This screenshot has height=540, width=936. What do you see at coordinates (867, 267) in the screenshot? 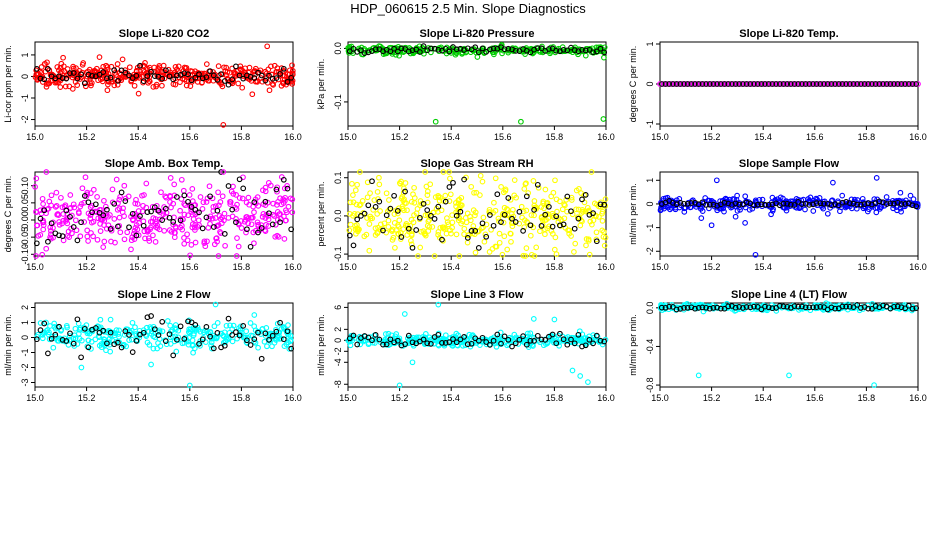
I see `x-tick-label: 15.8` at bounding box center [867, 267].